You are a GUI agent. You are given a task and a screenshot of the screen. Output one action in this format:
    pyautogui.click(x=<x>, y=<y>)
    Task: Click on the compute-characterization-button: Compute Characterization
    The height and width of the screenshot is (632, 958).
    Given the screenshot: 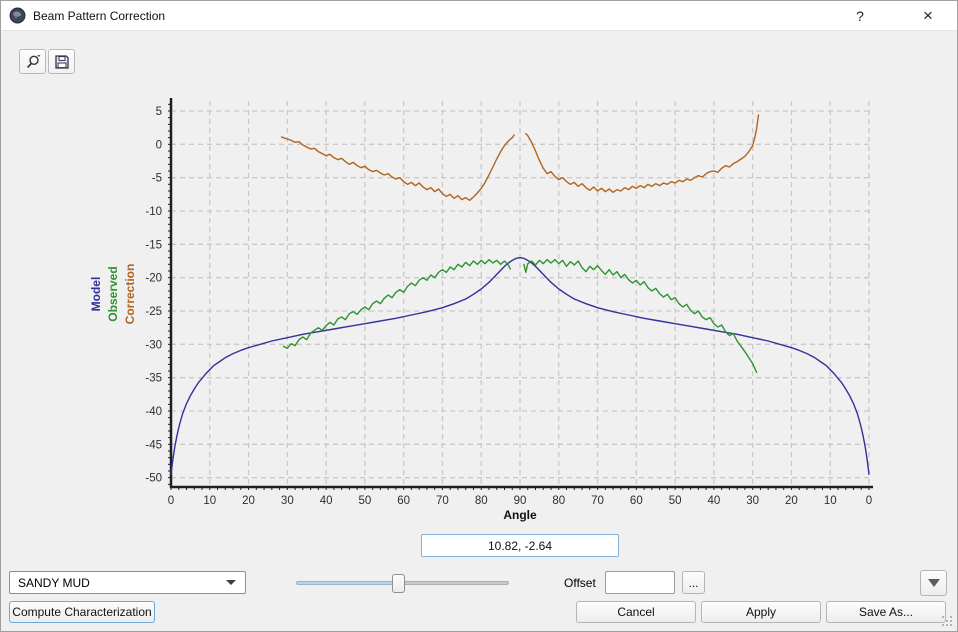 What is the action you would take?
    pyautogui.click(x=82, y=612)
    